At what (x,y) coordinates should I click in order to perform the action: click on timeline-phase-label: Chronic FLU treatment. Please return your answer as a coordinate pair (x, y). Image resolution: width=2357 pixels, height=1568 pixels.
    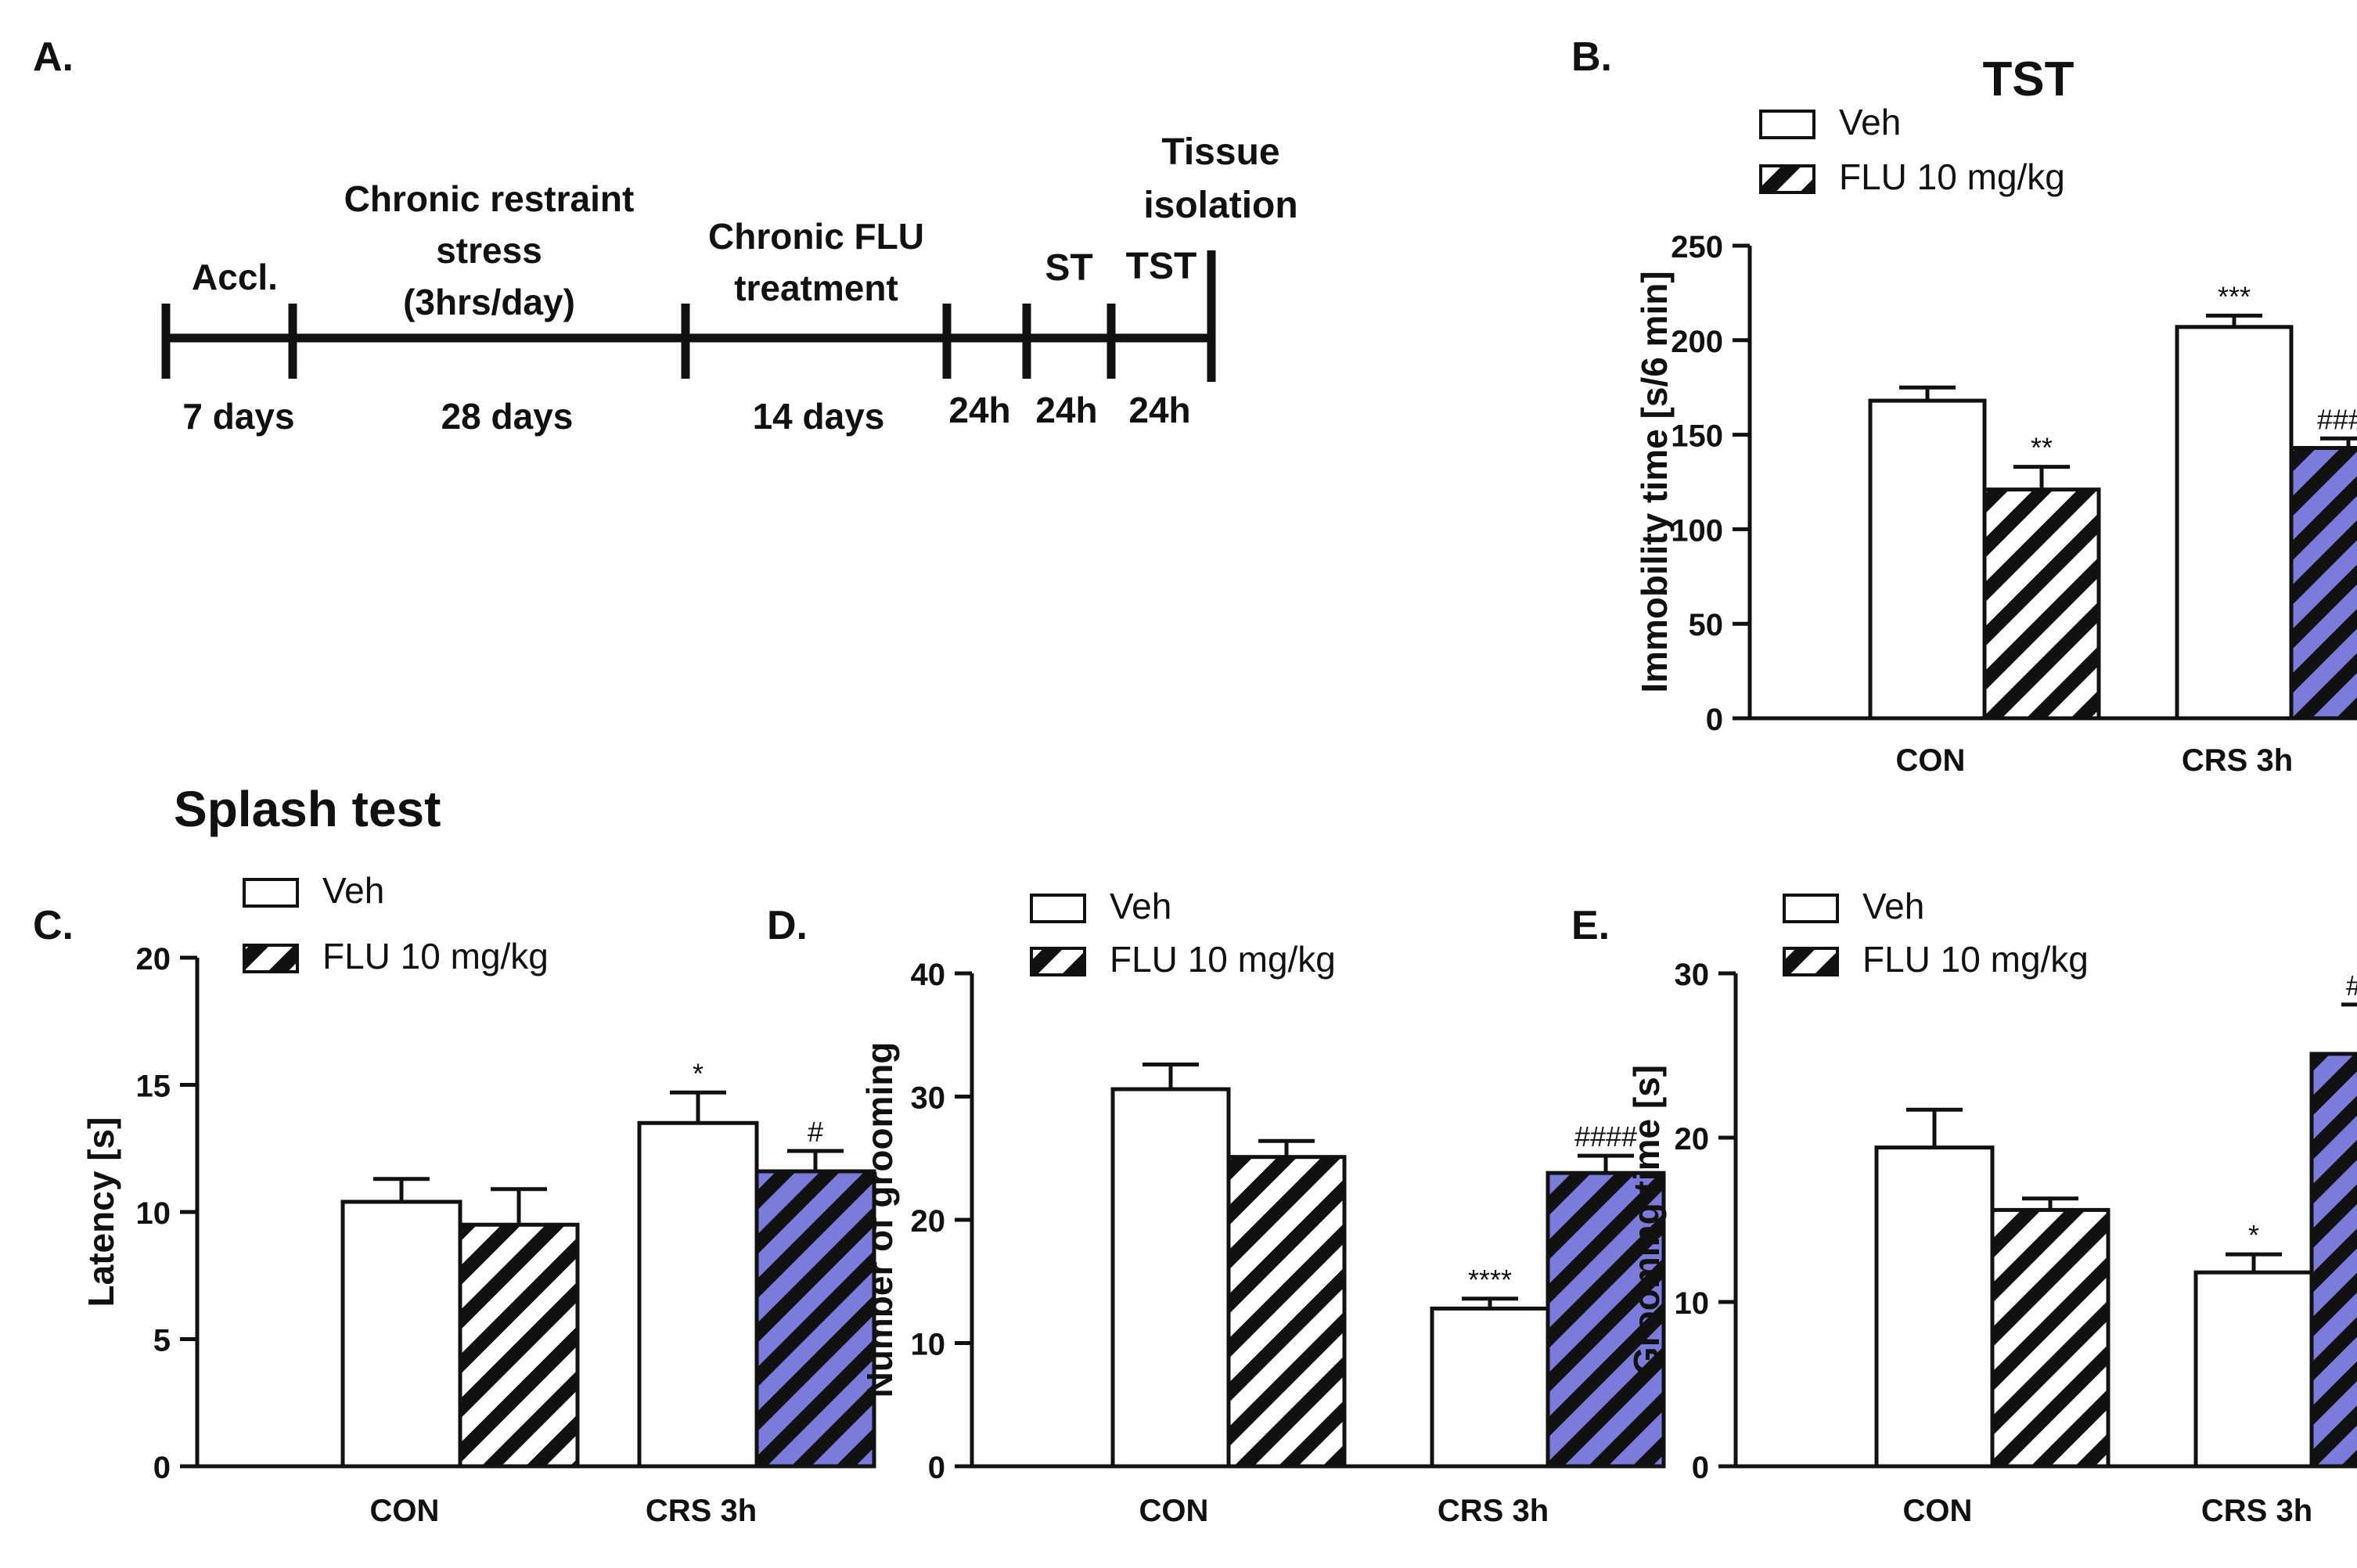
    Looking at the image, I should click on (816, 262).